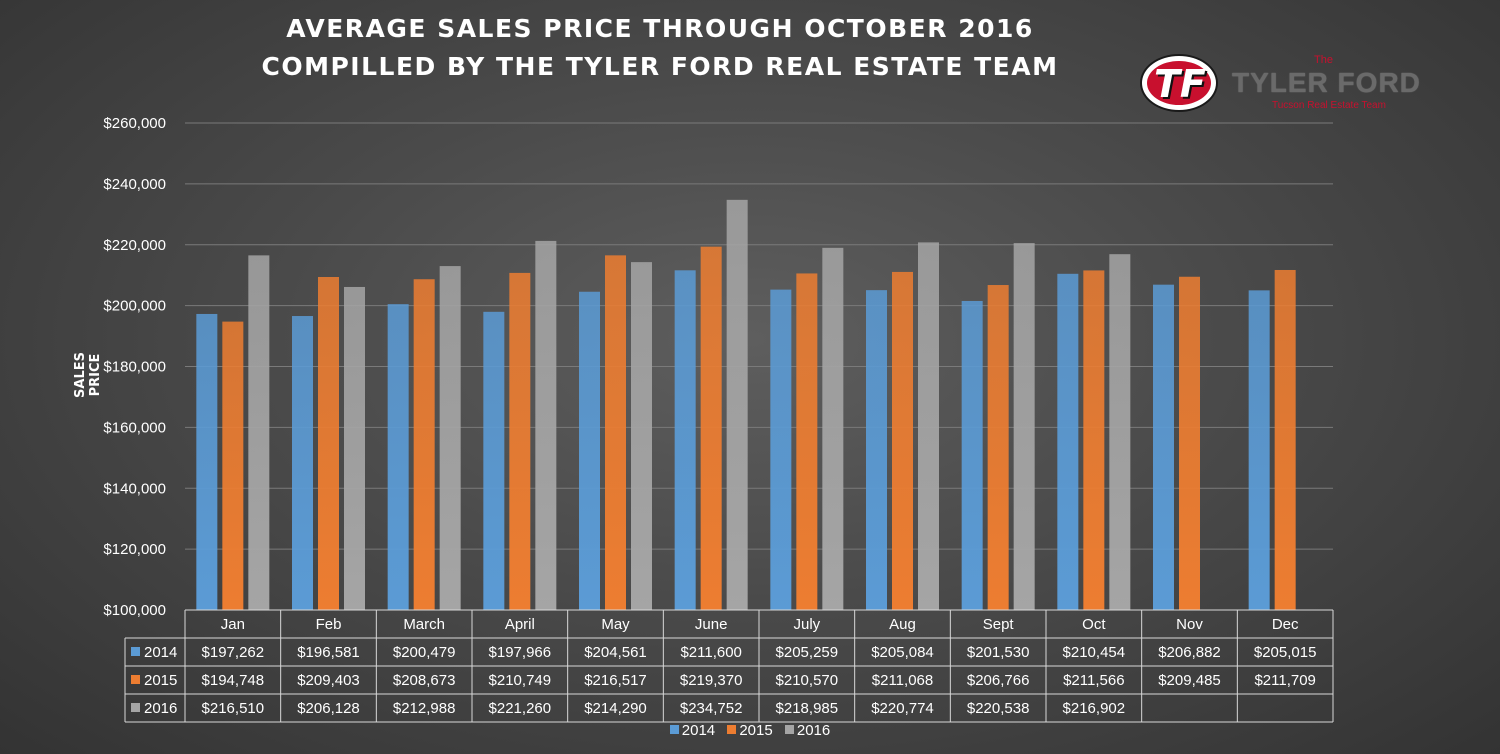 Image resolution: width=1500 pixels, height=754 pixels. Describe the element at coordinates (354, 448) in the screenshot. I see `bar-2016-feb` at that location.